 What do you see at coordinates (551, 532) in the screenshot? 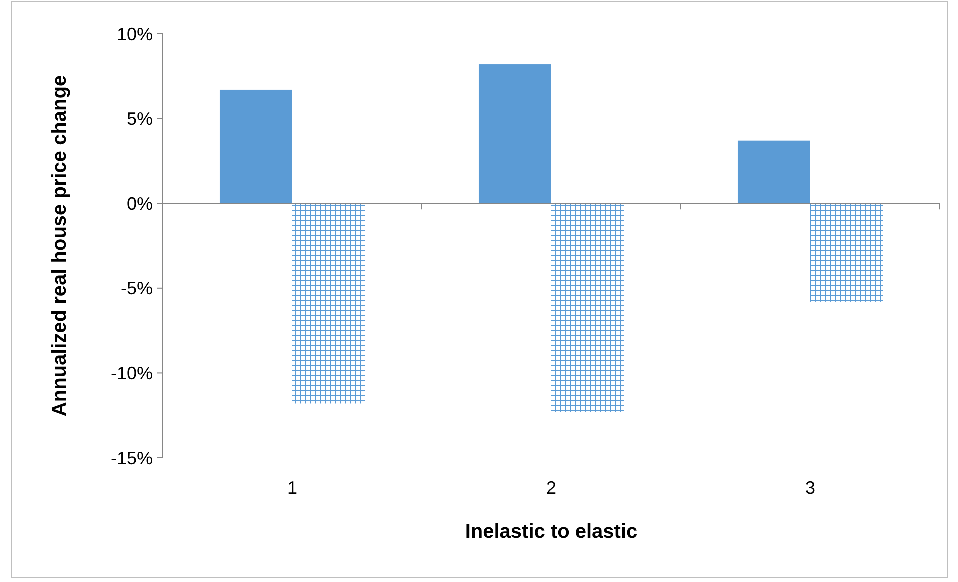
I see `x-axis-title: Inelastic to elastic` at bounding box center [551, 532].